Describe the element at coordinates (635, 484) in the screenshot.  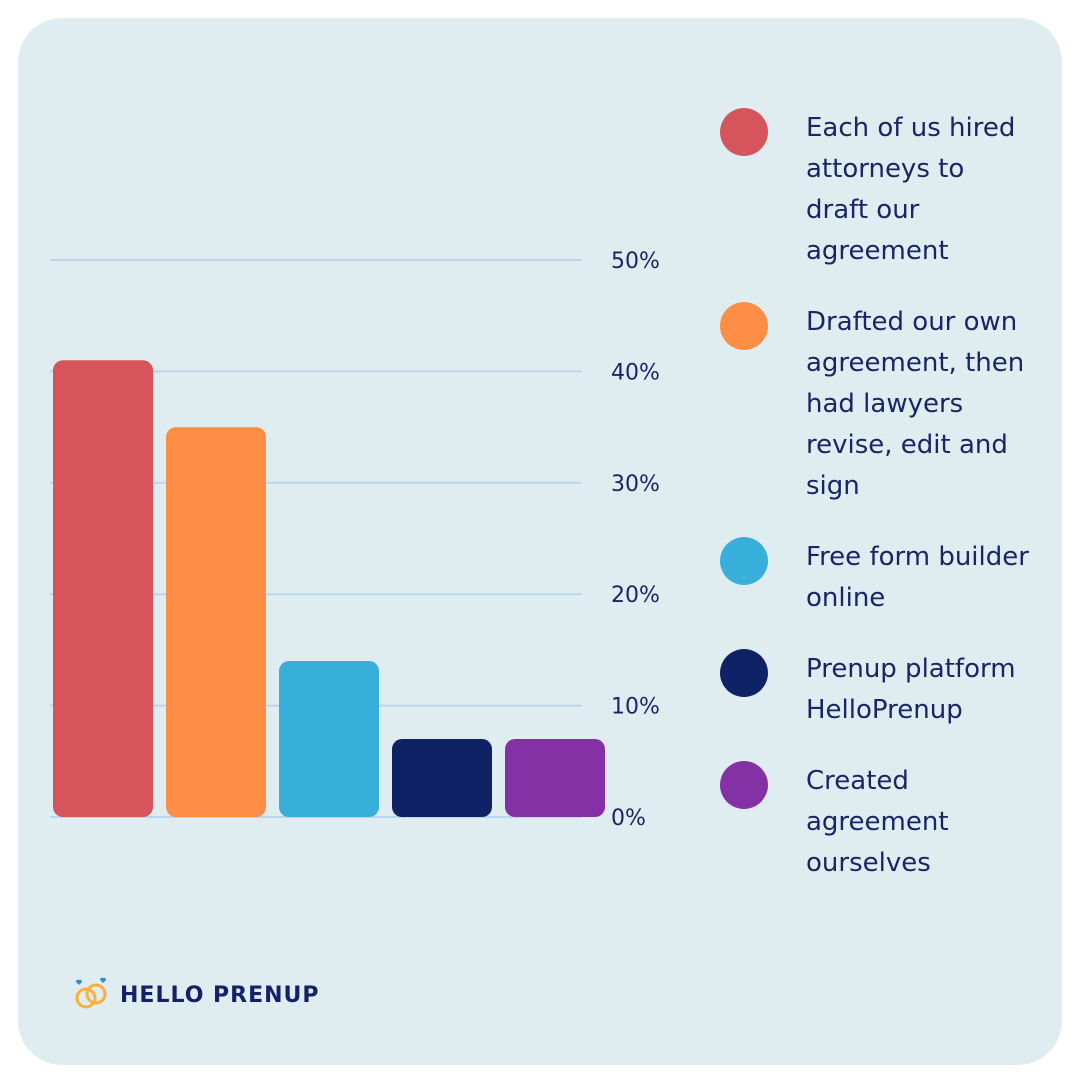
I see `y-tick-label: 30%` at that location.